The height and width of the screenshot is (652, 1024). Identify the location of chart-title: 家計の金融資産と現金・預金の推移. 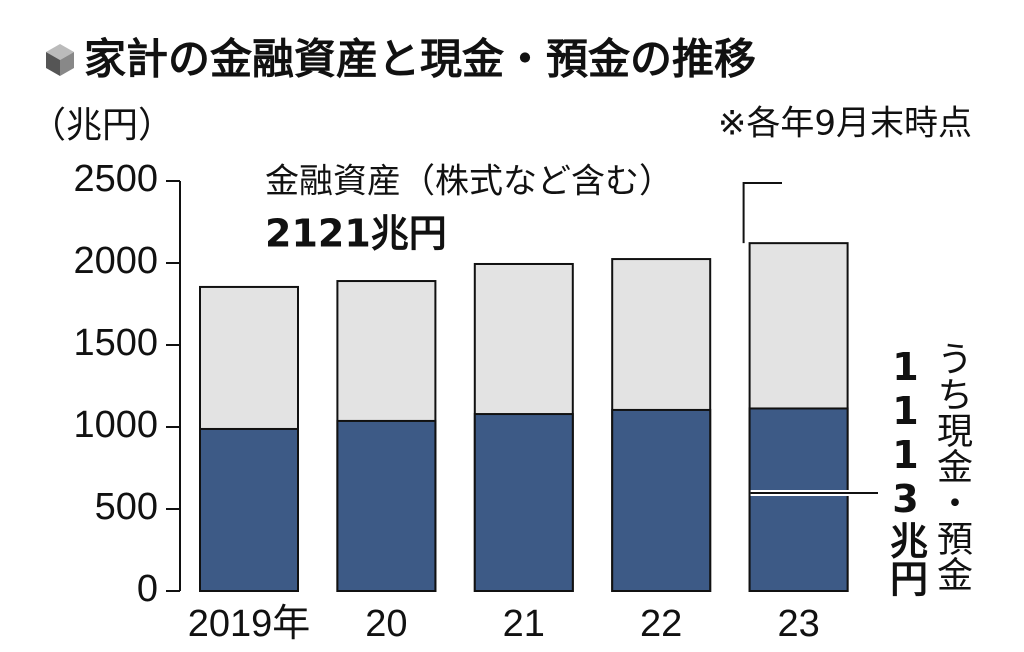
(420, 59).